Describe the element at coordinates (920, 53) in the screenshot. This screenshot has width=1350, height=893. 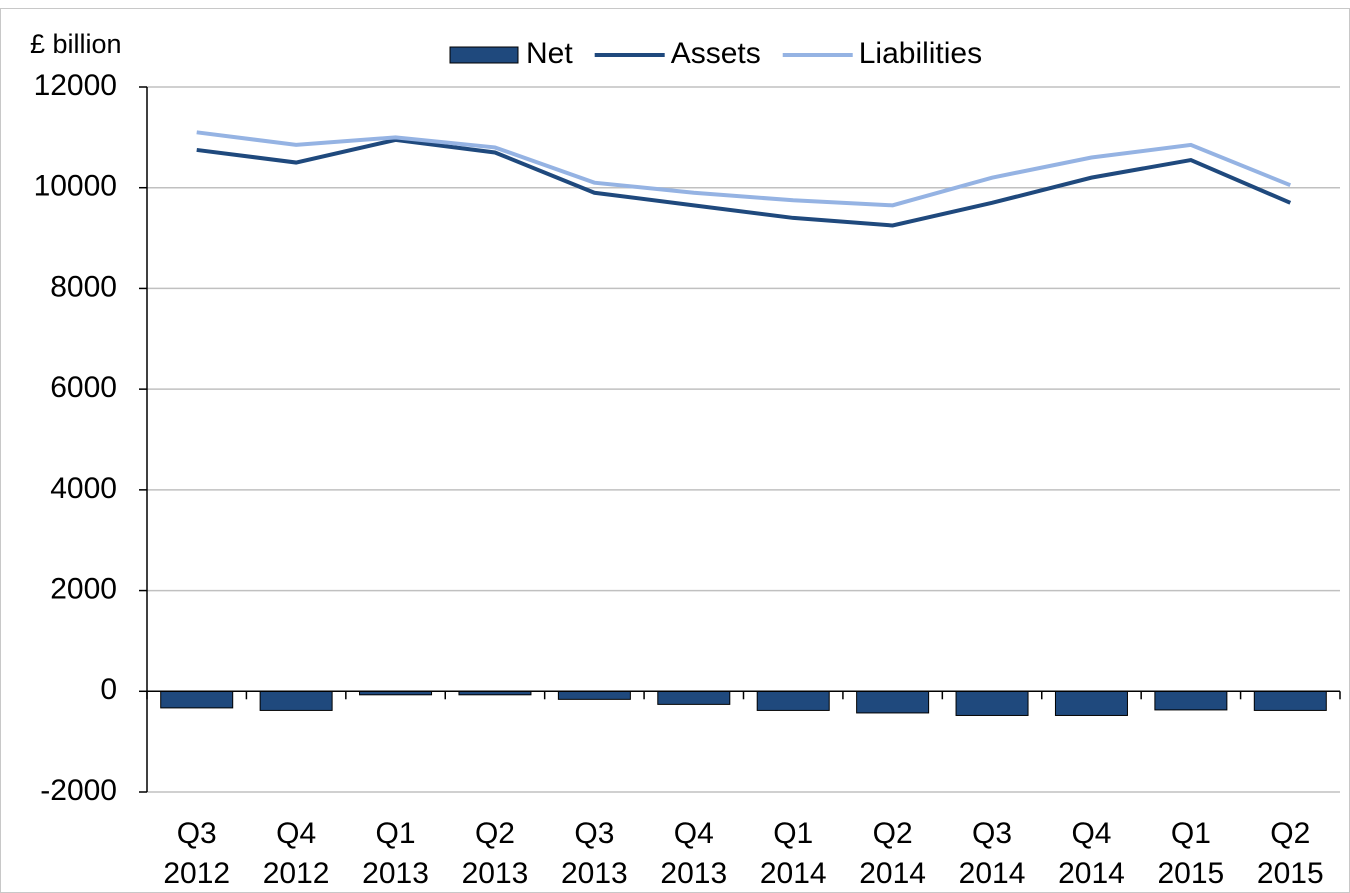
I see `legend-label: Liabilities` at that location.